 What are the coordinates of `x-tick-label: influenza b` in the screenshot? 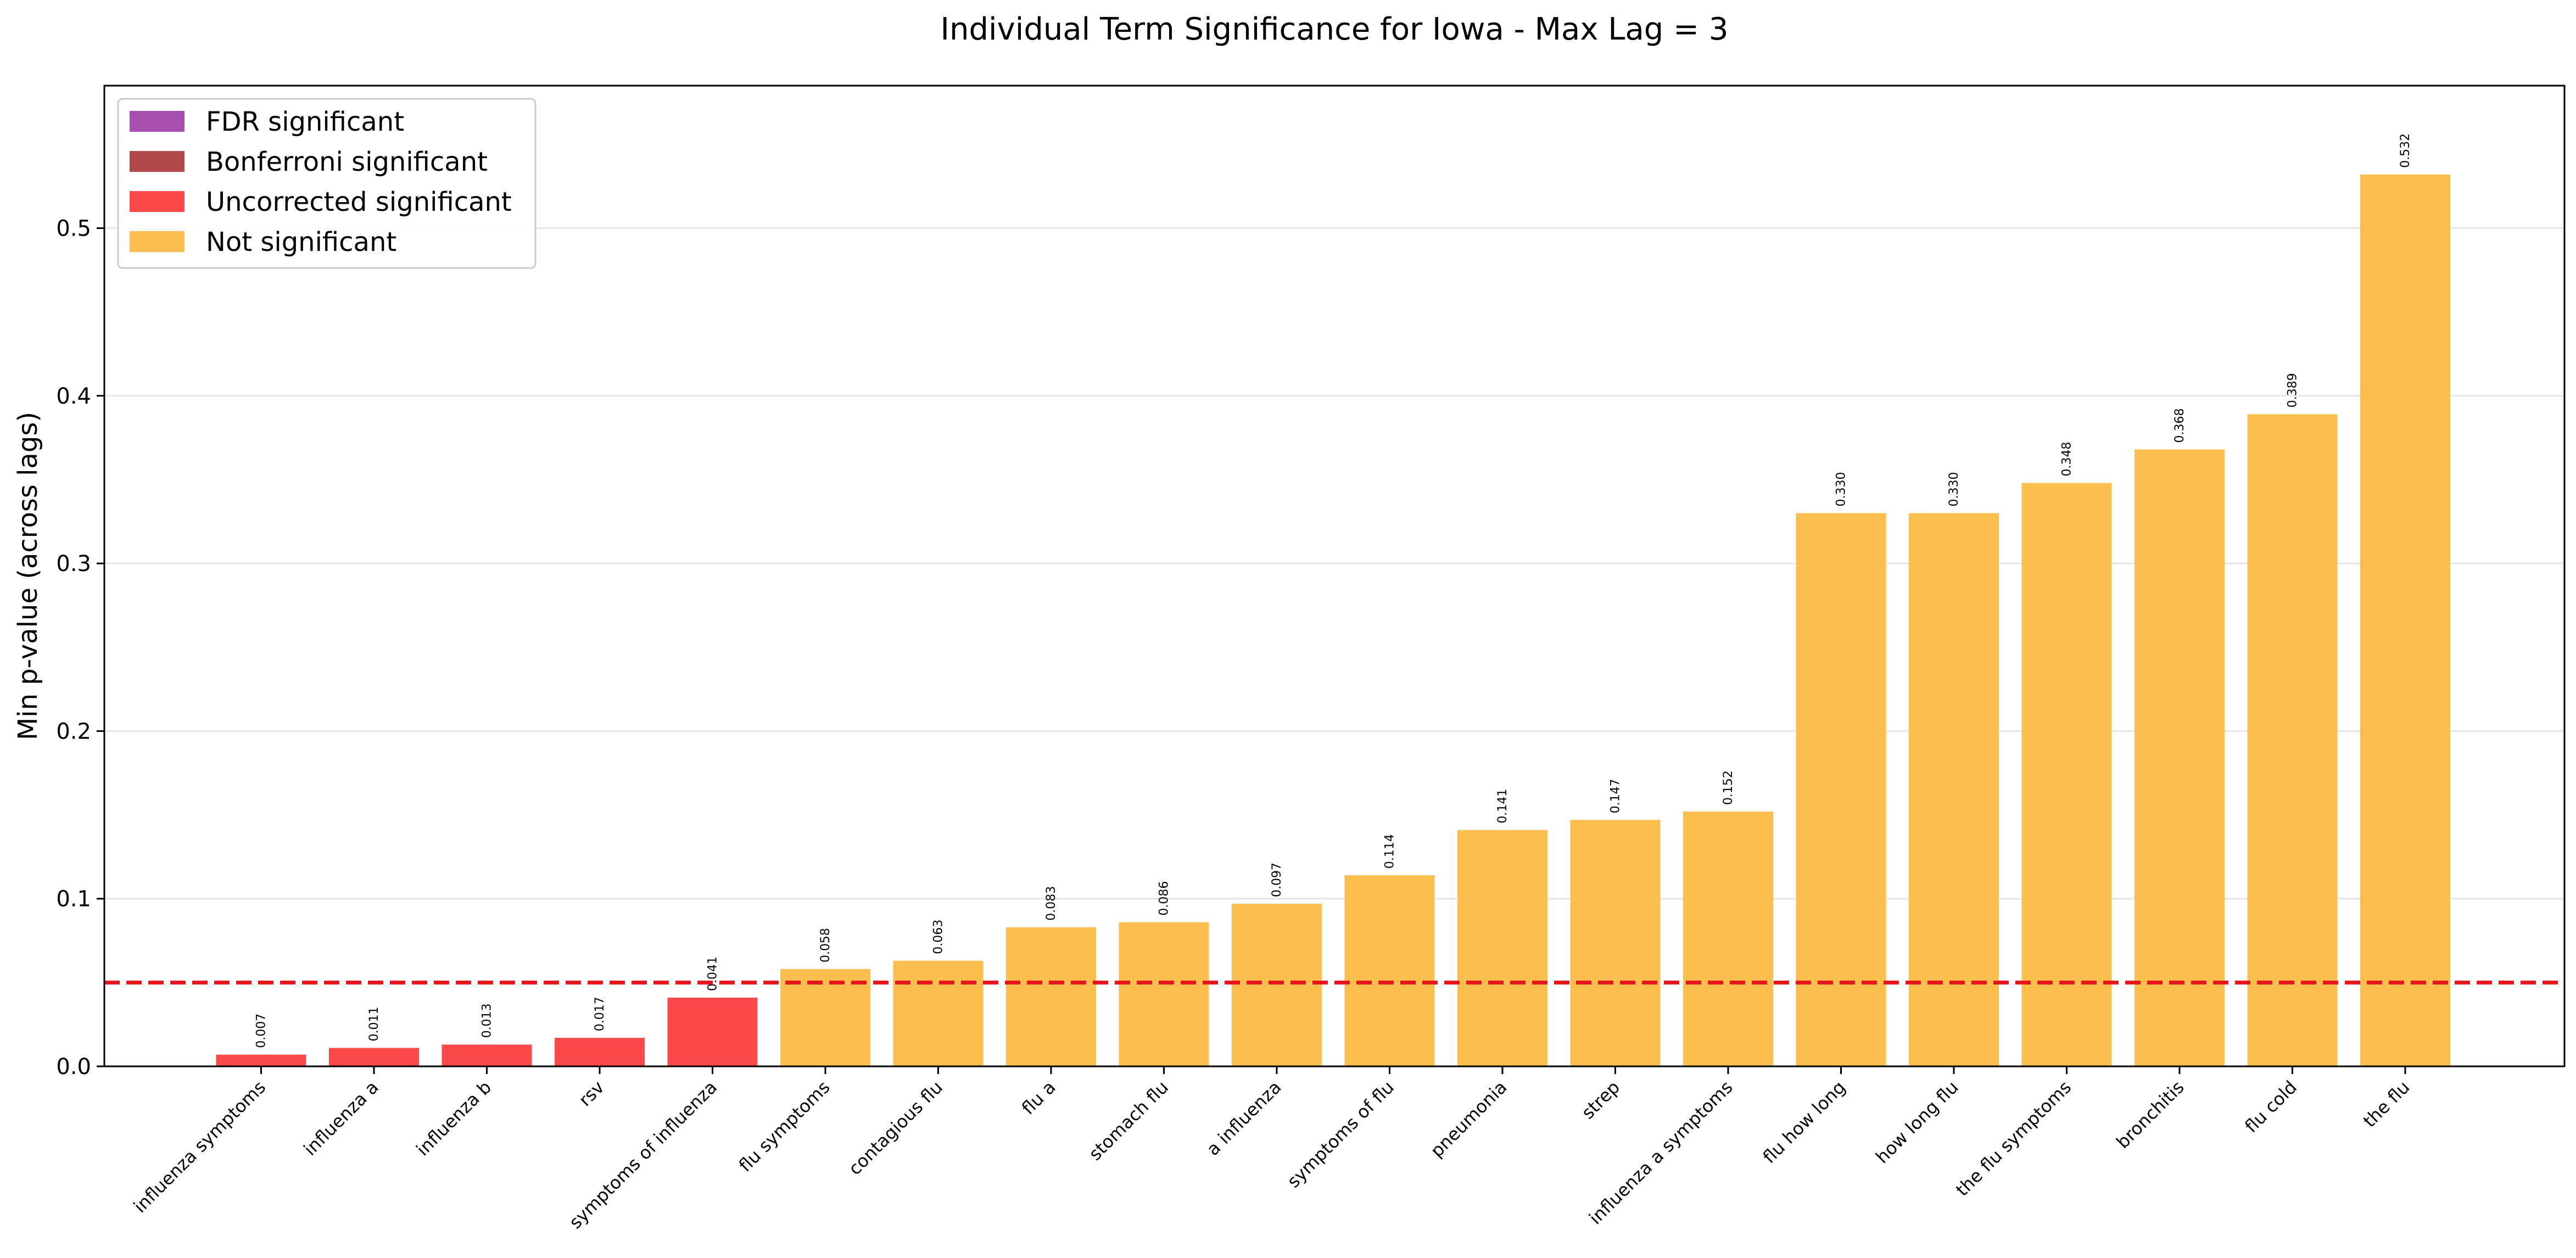 It's located at (454, 1118).